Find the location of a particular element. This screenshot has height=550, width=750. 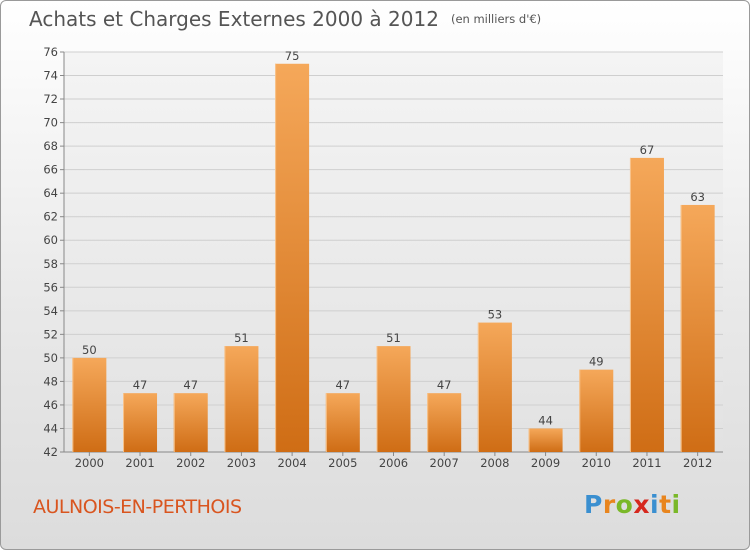

chart-title-text: Achats et Charges Externes 2000 à 2012 is located at coordinates (234, 19).